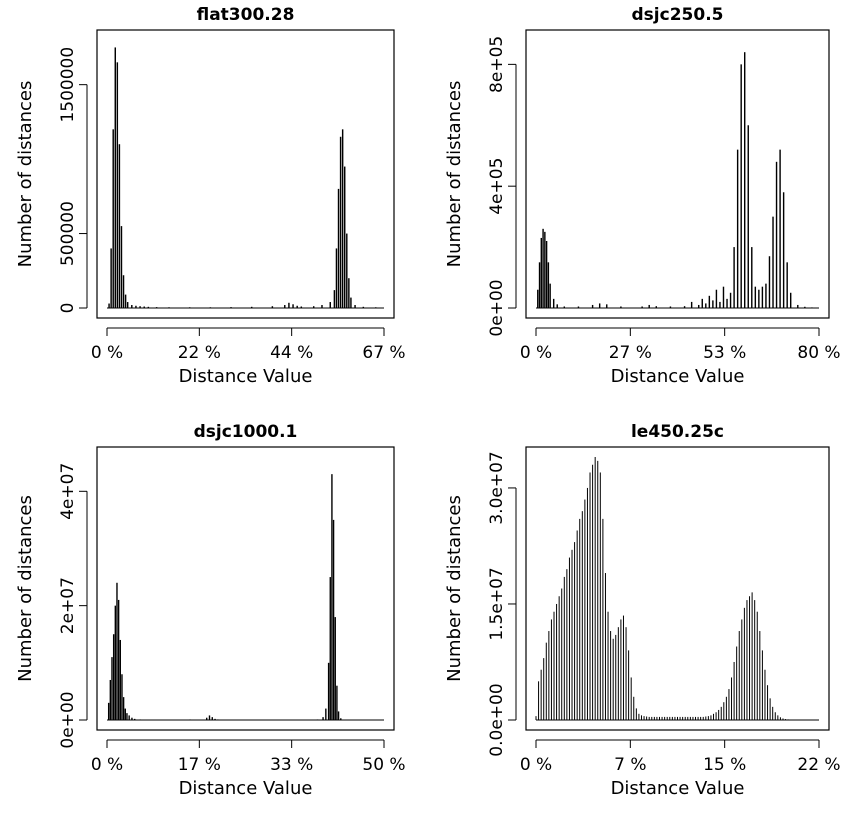 The image size is (843, 814). Describe the element at coordinates (25, 174) in the screenshot. I see `y-axis-label: Number of distances` at that location.